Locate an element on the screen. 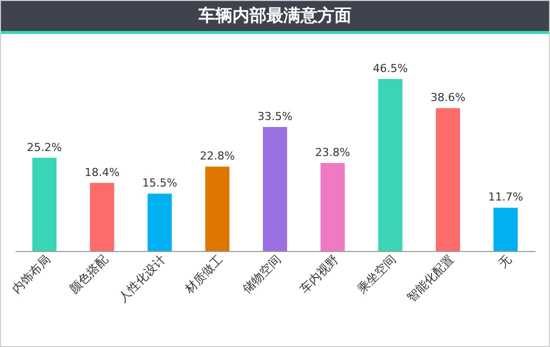  data-label: 38.6% is located at coordinates (448, 97).